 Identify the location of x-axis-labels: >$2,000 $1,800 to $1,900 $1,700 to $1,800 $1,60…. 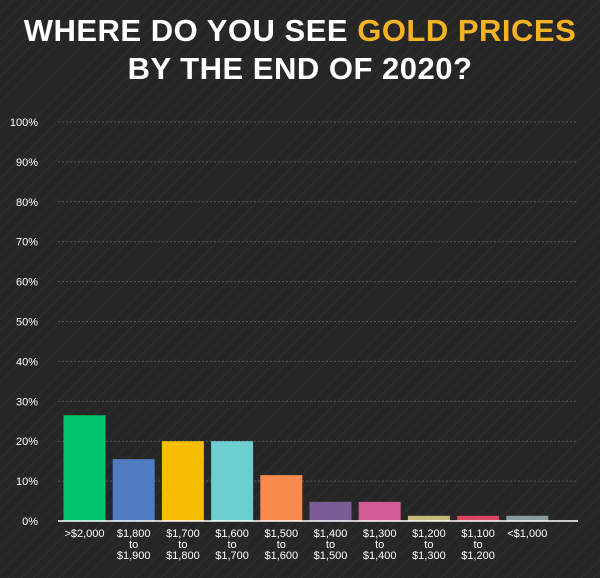
(305, 545).